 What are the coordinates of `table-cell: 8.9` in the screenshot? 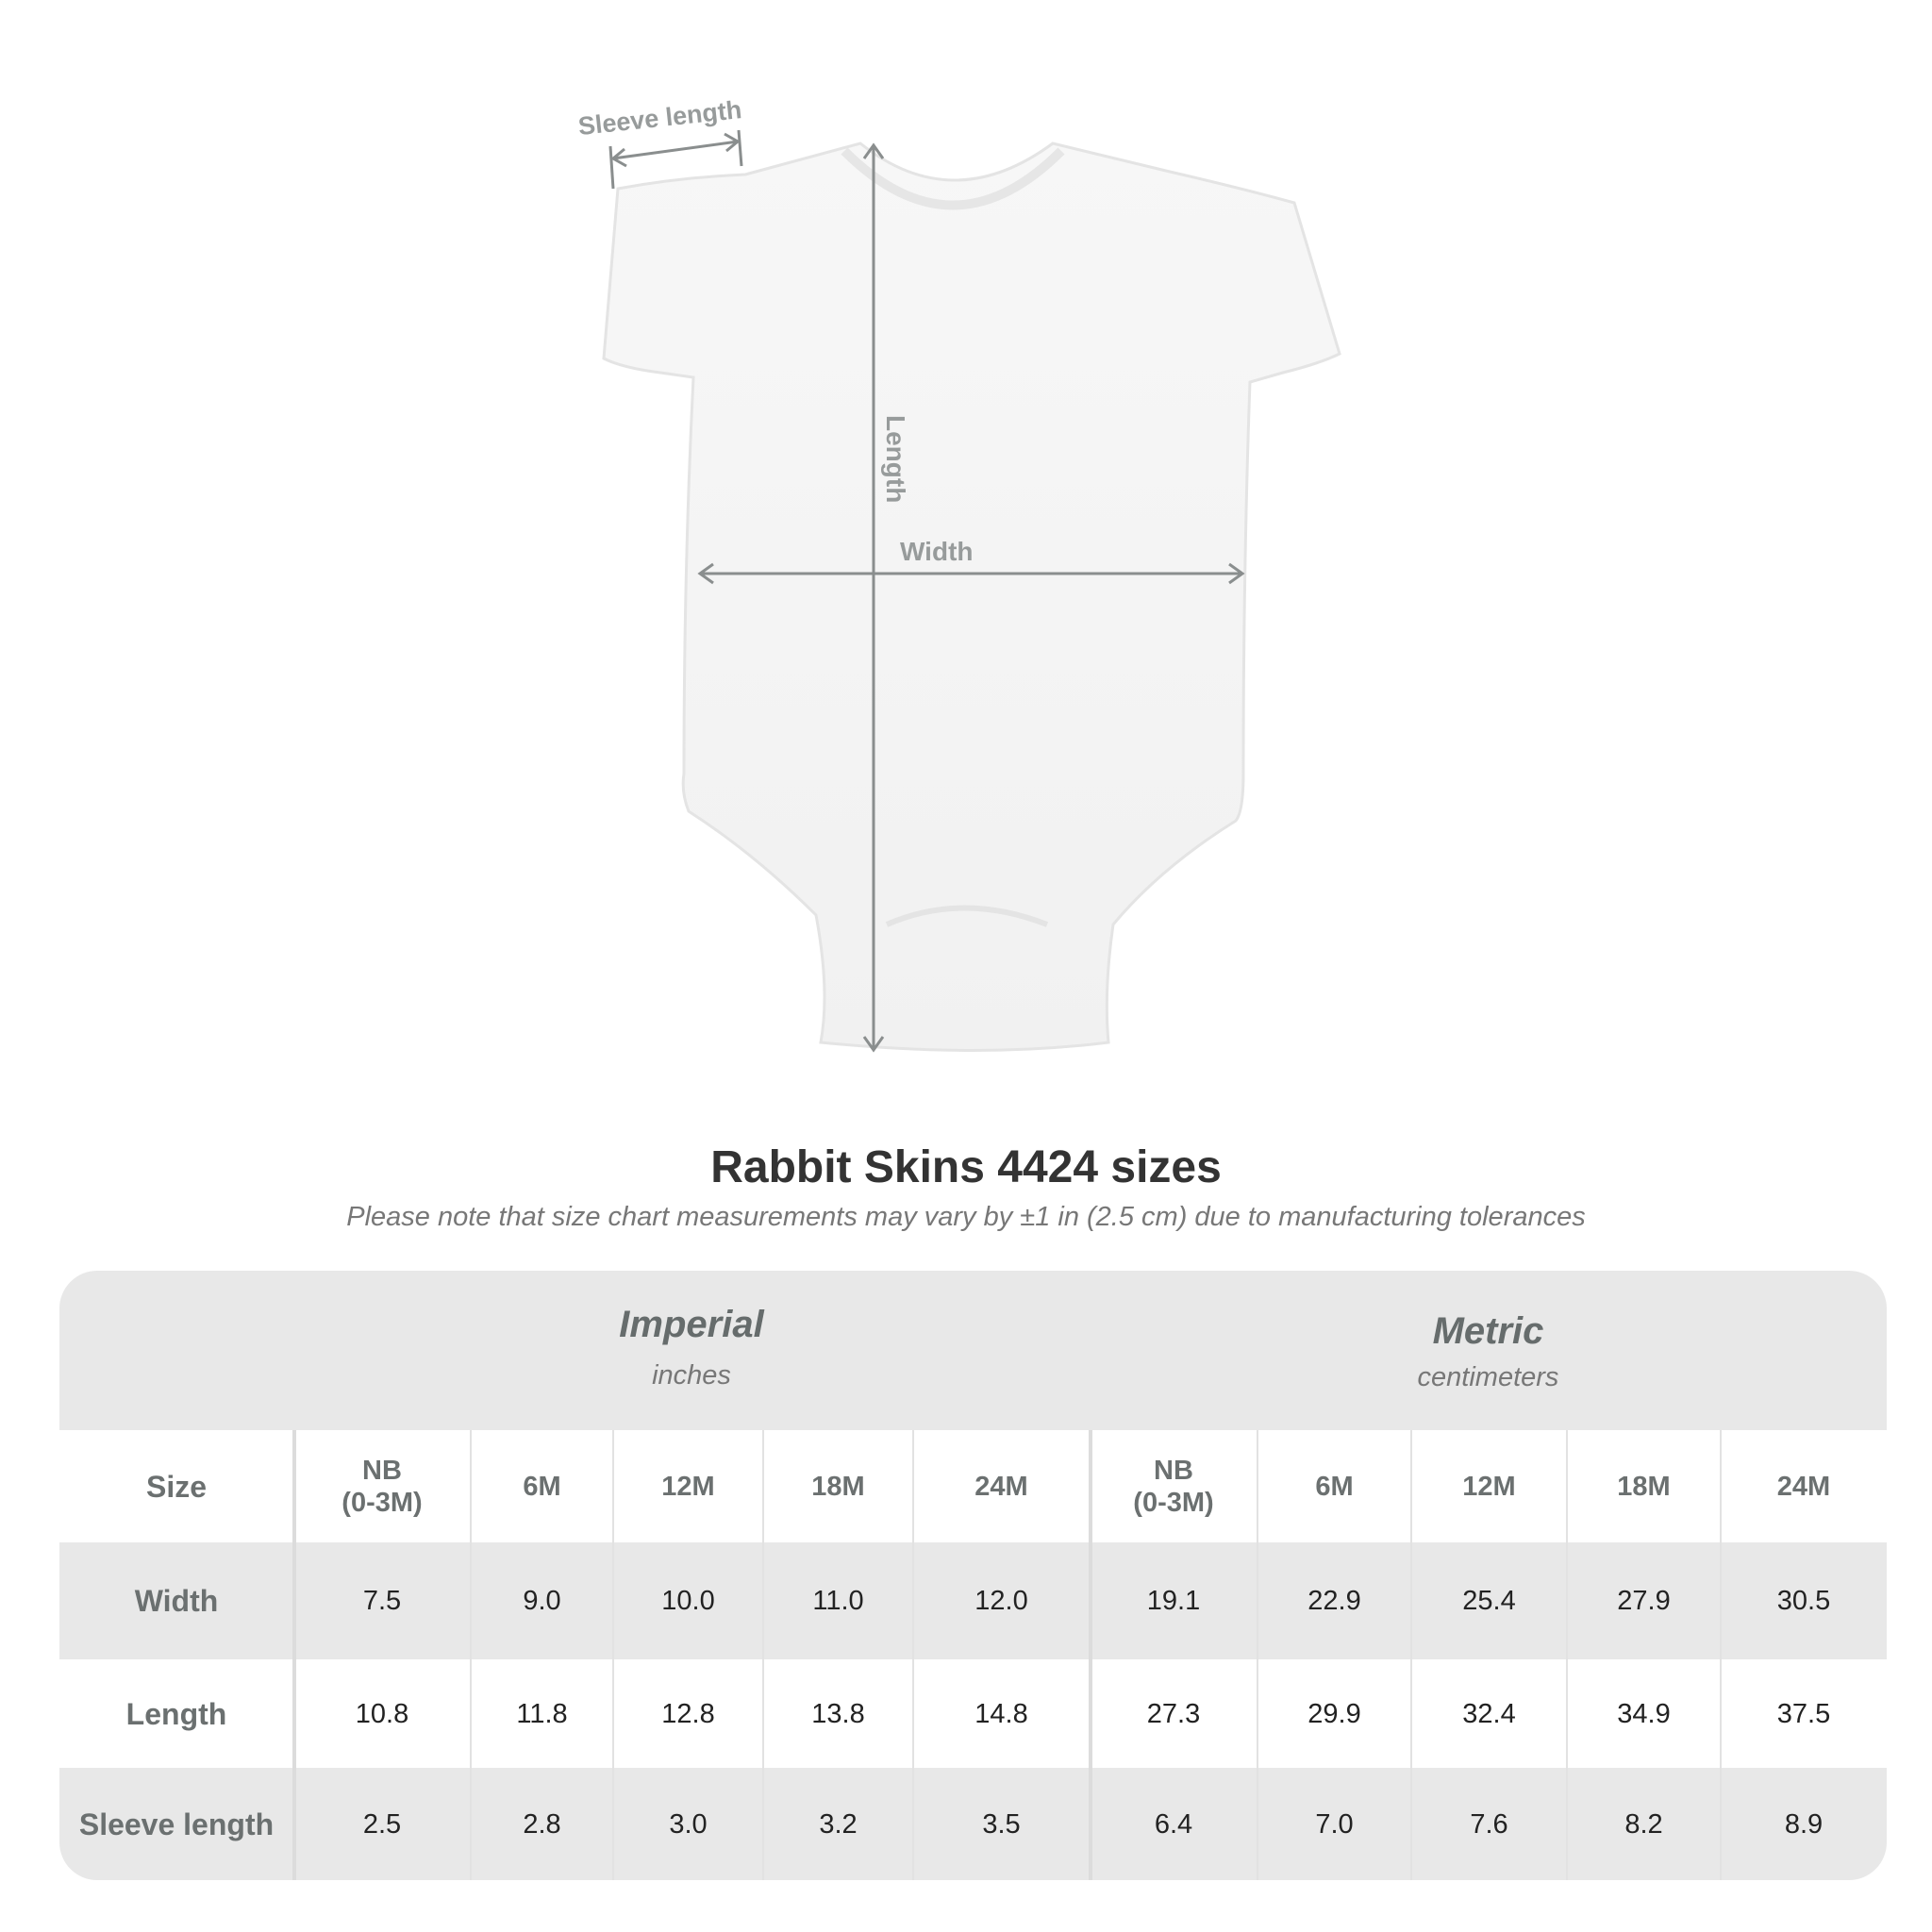 It's located at (1804, 1824).